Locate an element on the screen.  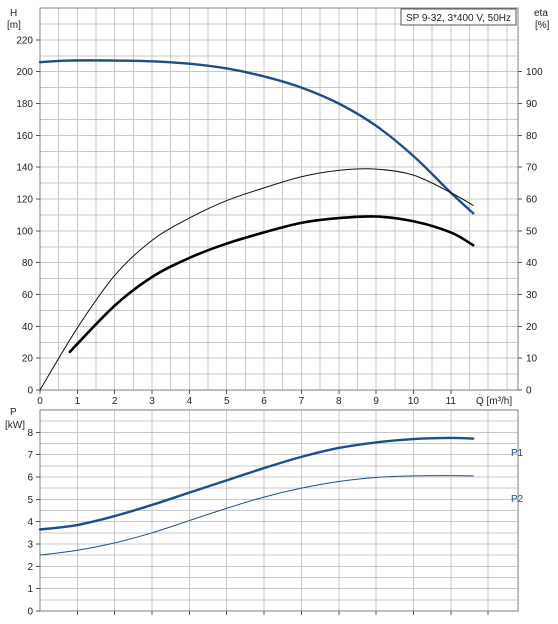
y-axis-tick-label: 220 is located at coordinates (24, 40).